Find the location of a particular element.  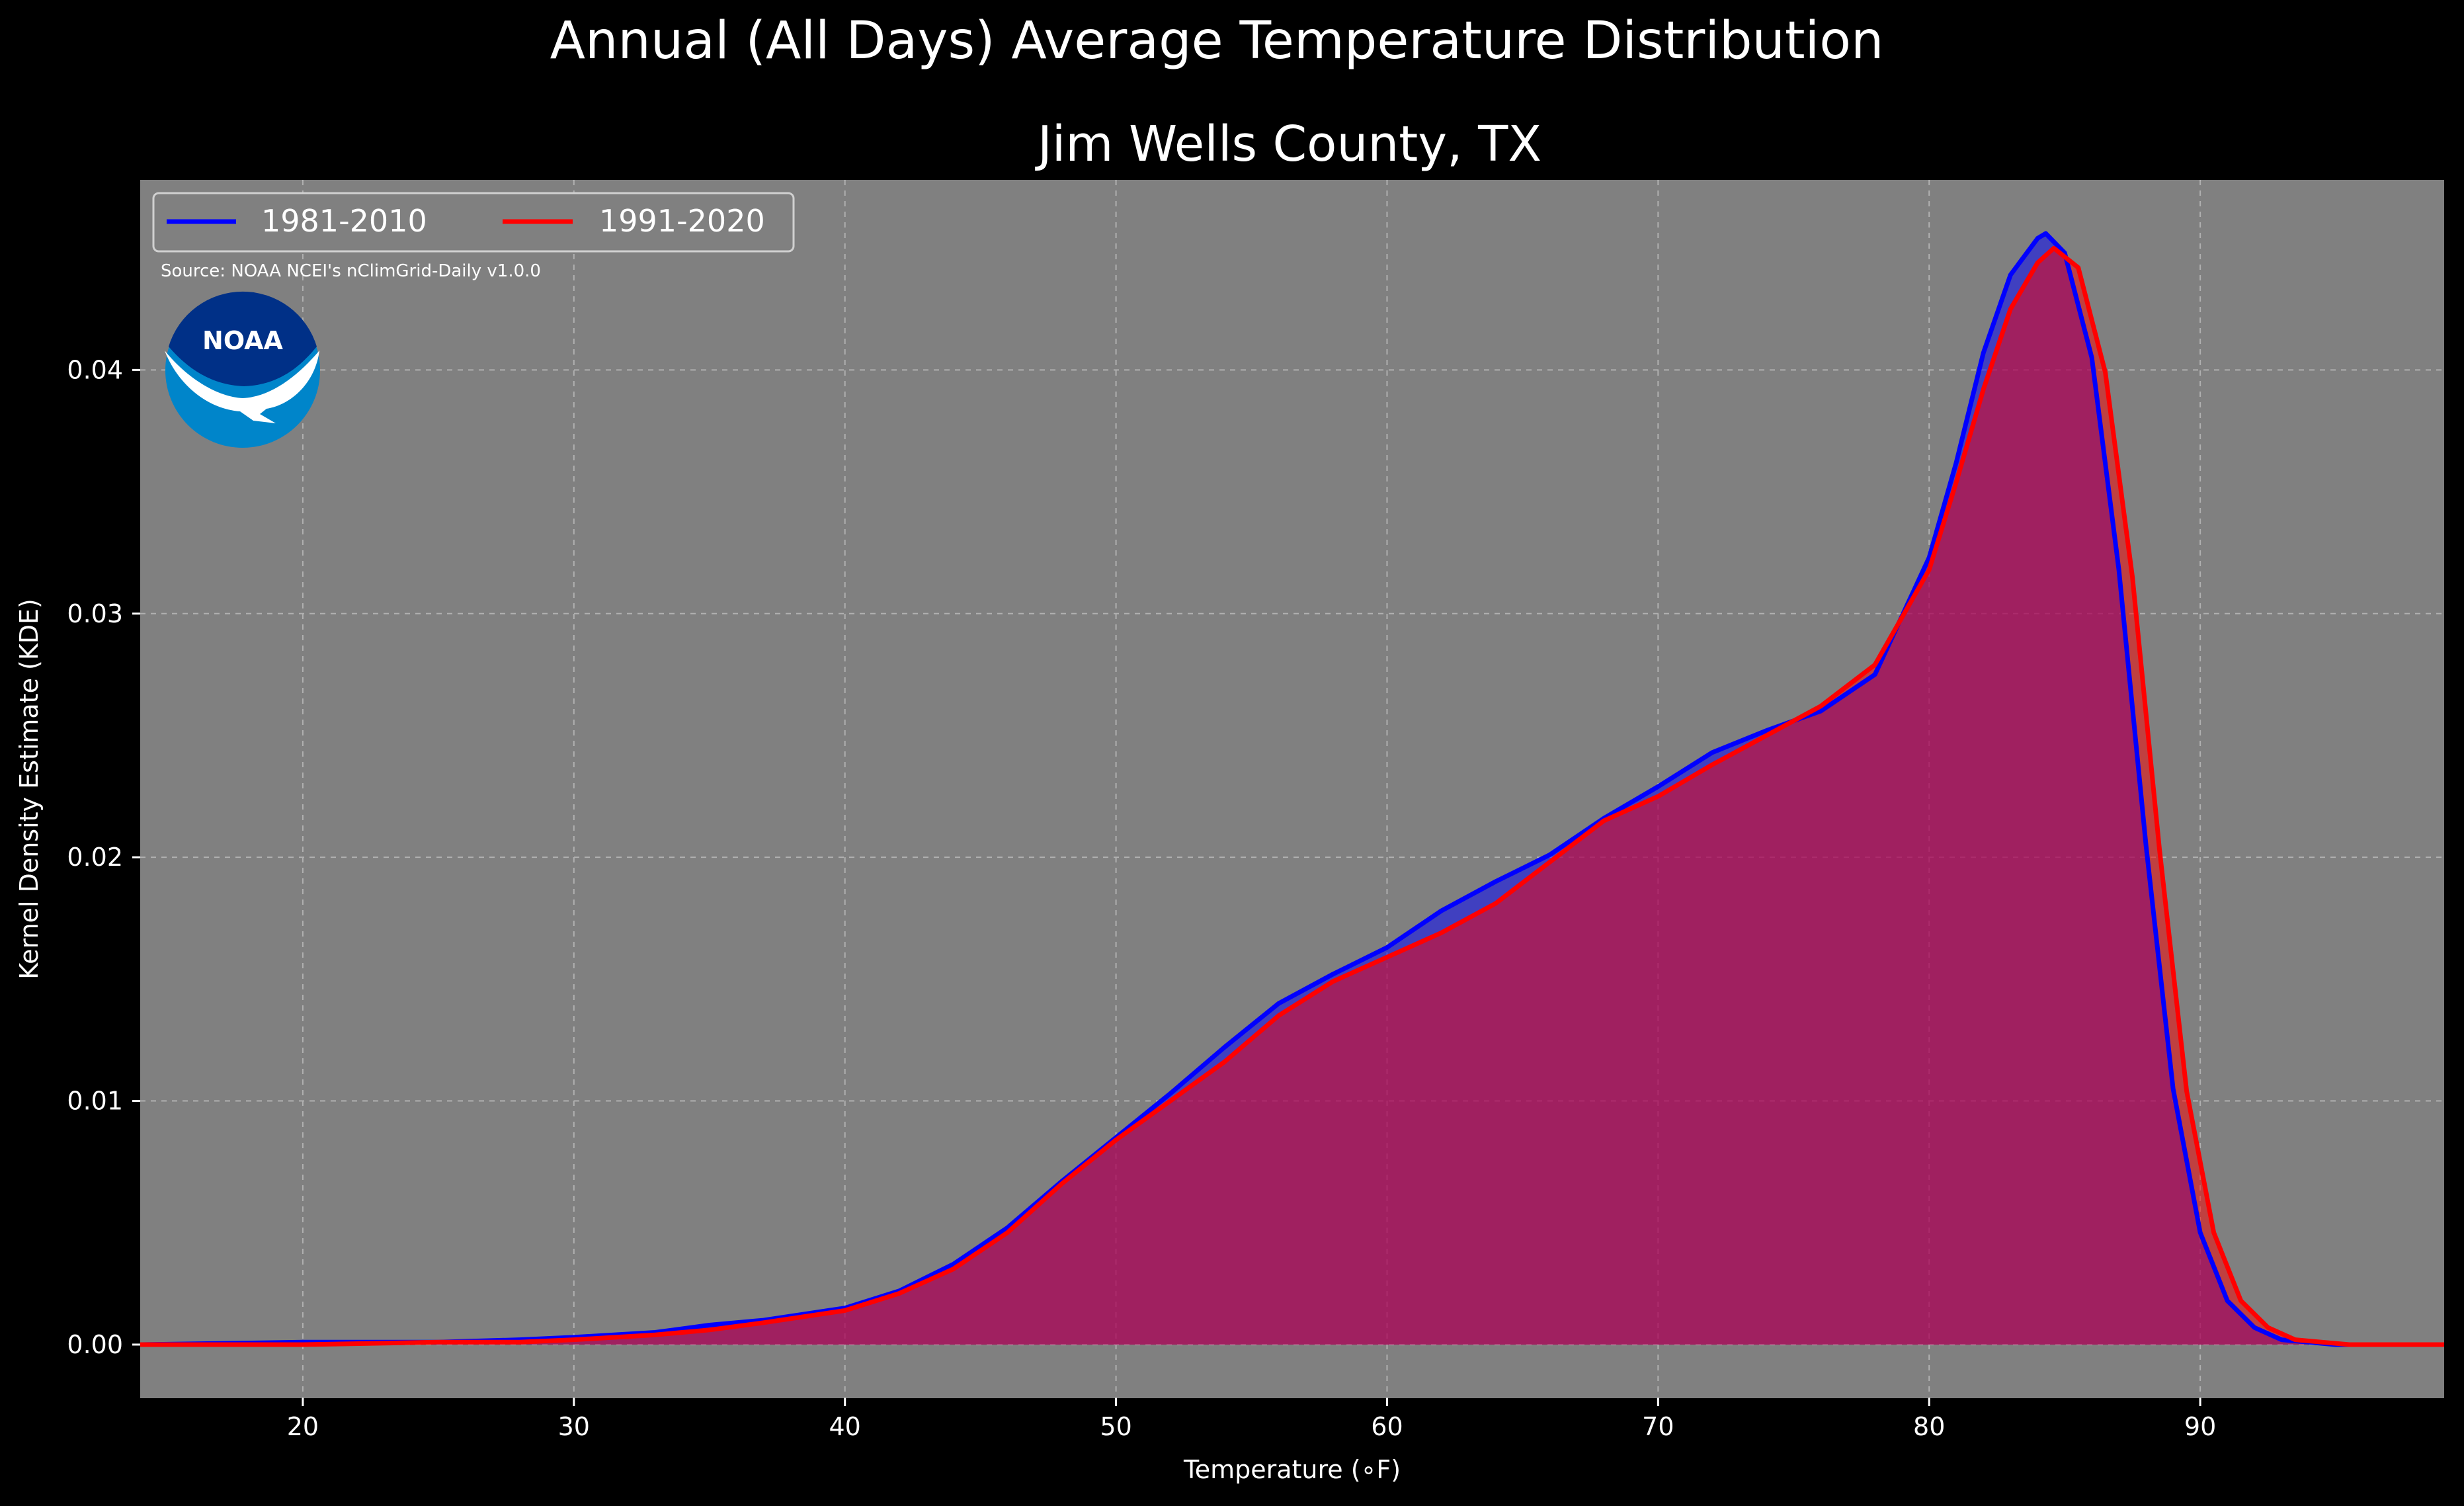

y-tick-label: 0.04 is located at coordinates (95, 369).